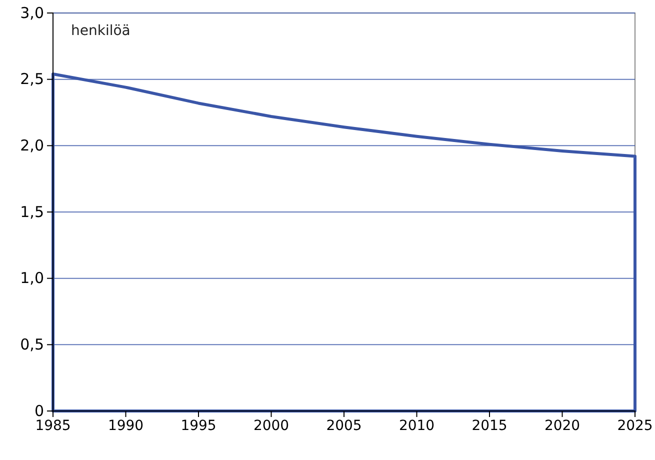  Describe the element at coordinates (32, 79) in the screenshot. I see `y-tick-label: 2,5` at that location.